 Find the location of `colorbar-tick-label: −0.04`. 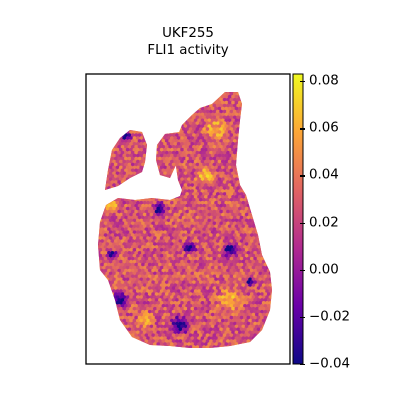

colorbar-tick-label: −0.04 is located at coordinates (330, 364).